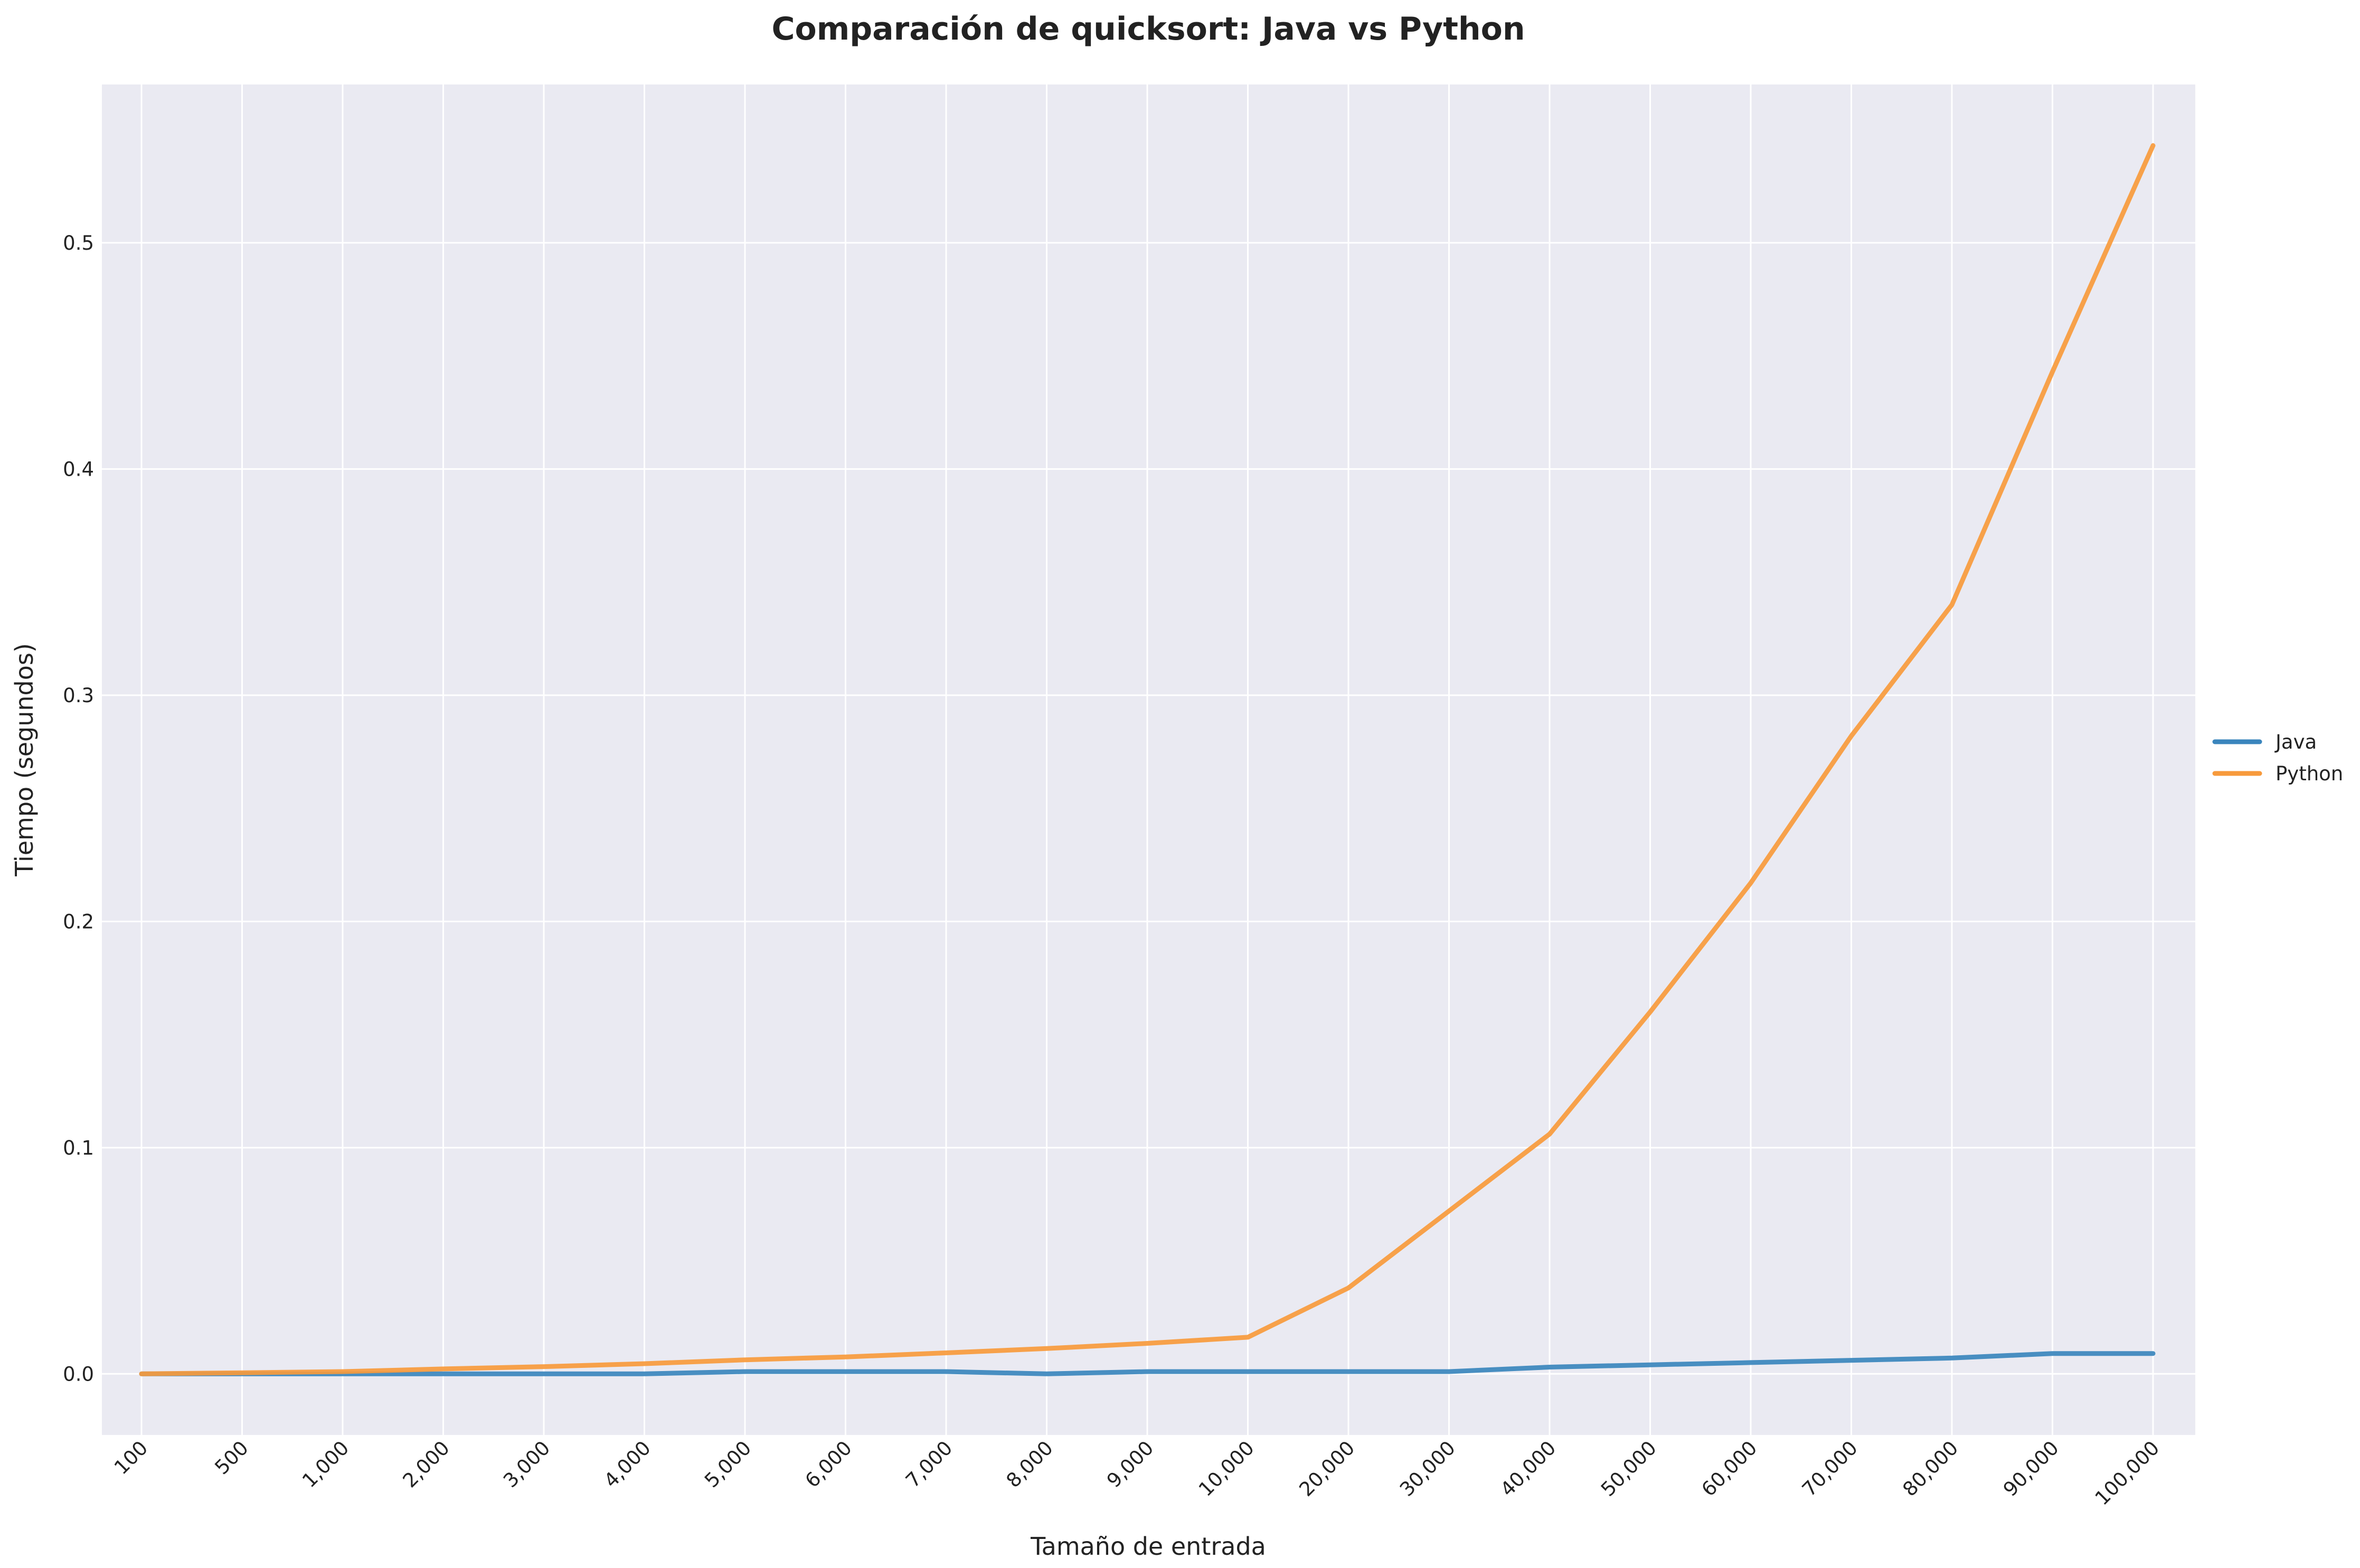 Image resolution: width=2360 pixels, height=1568 pixels. Describe the element at coordinates (2295, 742) in the screenshot. I see `legend-label-java: Java` at that location.